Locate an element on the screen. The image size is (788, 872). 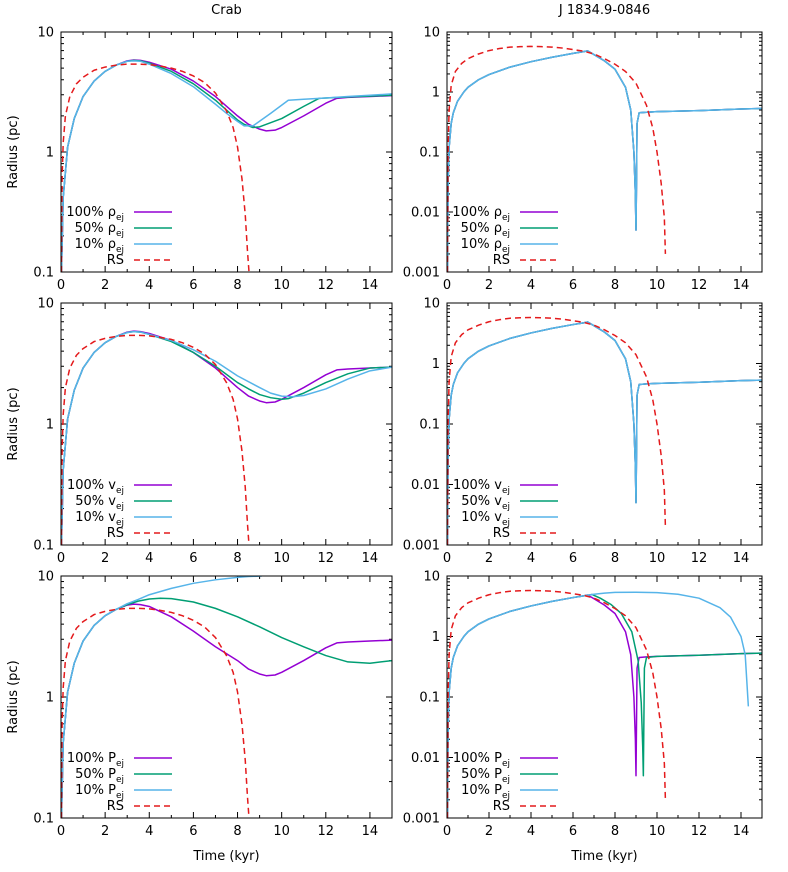
legend-label-main: 50% v is located at coordinates (95, 501).